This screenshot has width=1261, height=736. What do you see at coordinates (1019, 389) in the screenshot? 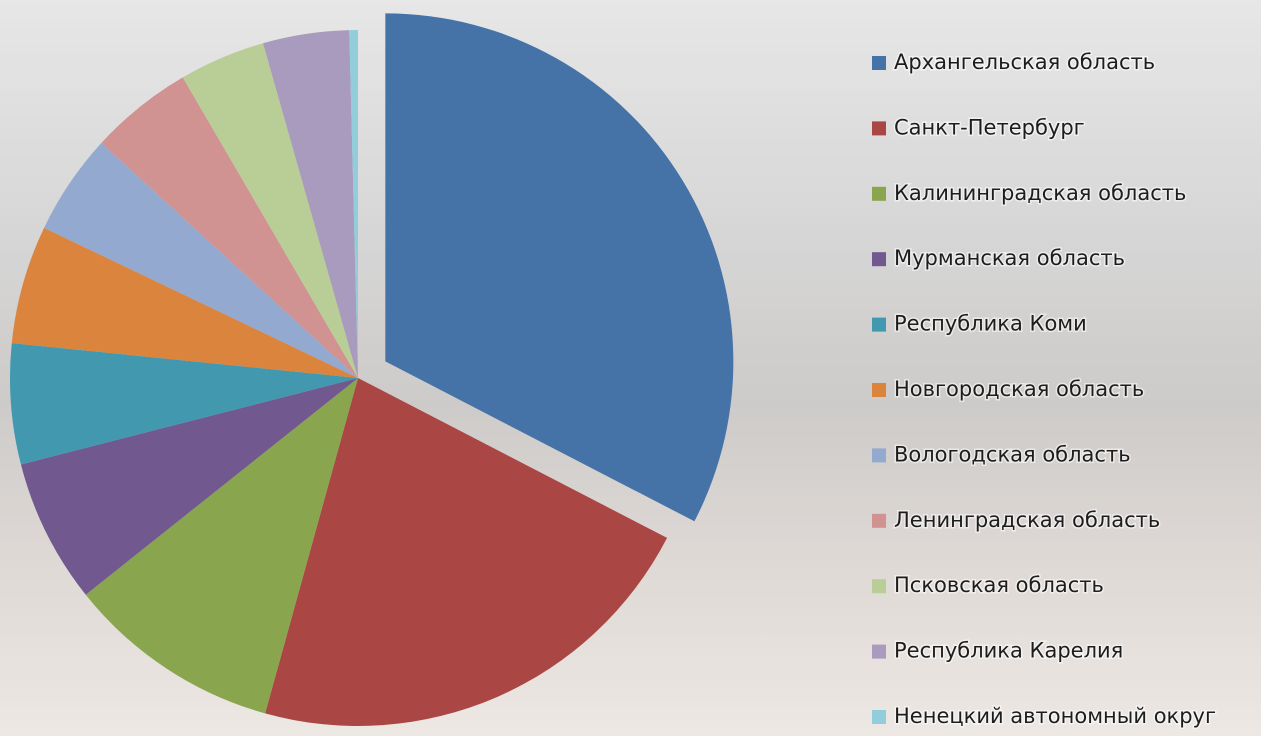
I see `legend-label: Новгородская область` at bounding box center [1019, 389].